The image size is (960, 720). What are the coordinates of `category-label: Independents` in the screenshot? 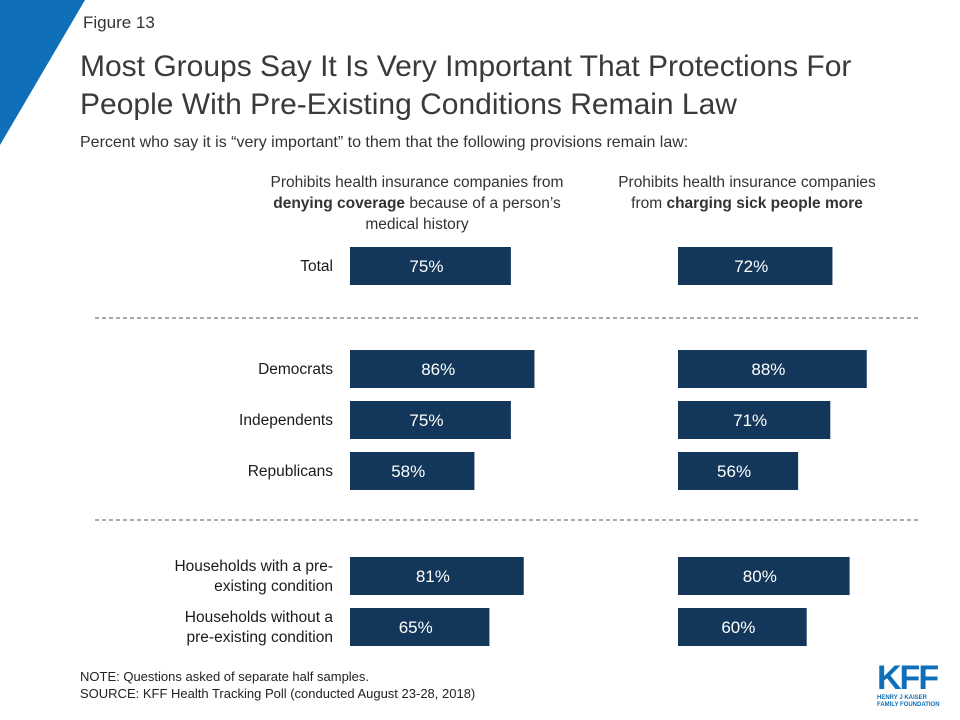 It's located at (286, 420).